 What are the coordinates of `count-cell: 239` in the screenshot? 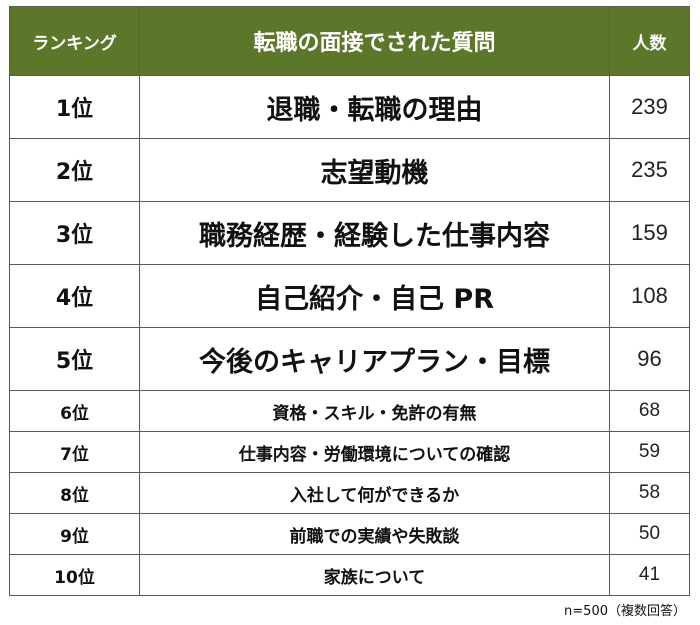 It's located at (649, 107).